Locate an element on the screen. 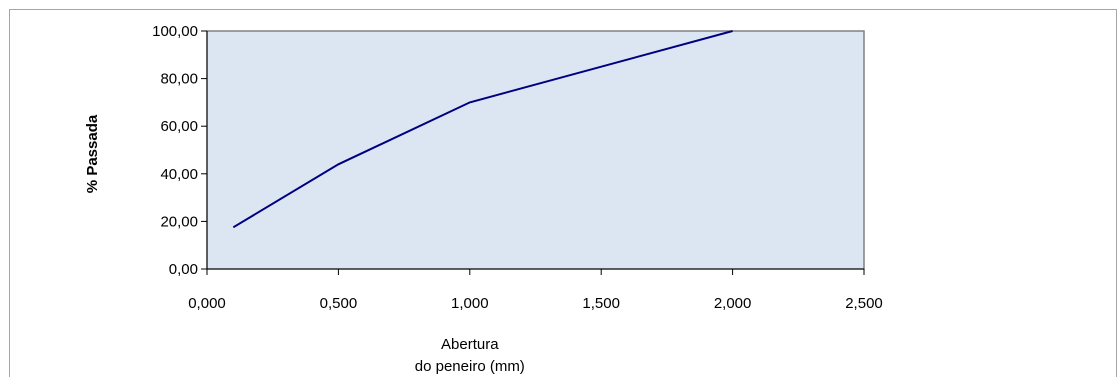 This screenshot has width=1118, height=378. y-tick-label: 60,00 is located at coordinates (179, 126).